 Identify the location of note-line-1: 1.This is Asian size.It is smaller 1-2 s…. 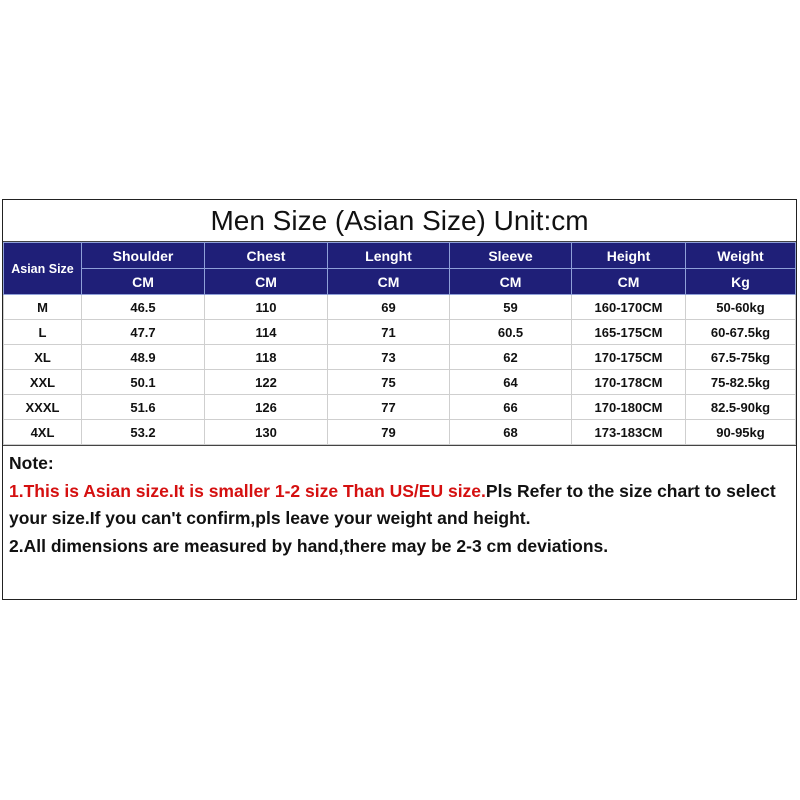
(399, 505).